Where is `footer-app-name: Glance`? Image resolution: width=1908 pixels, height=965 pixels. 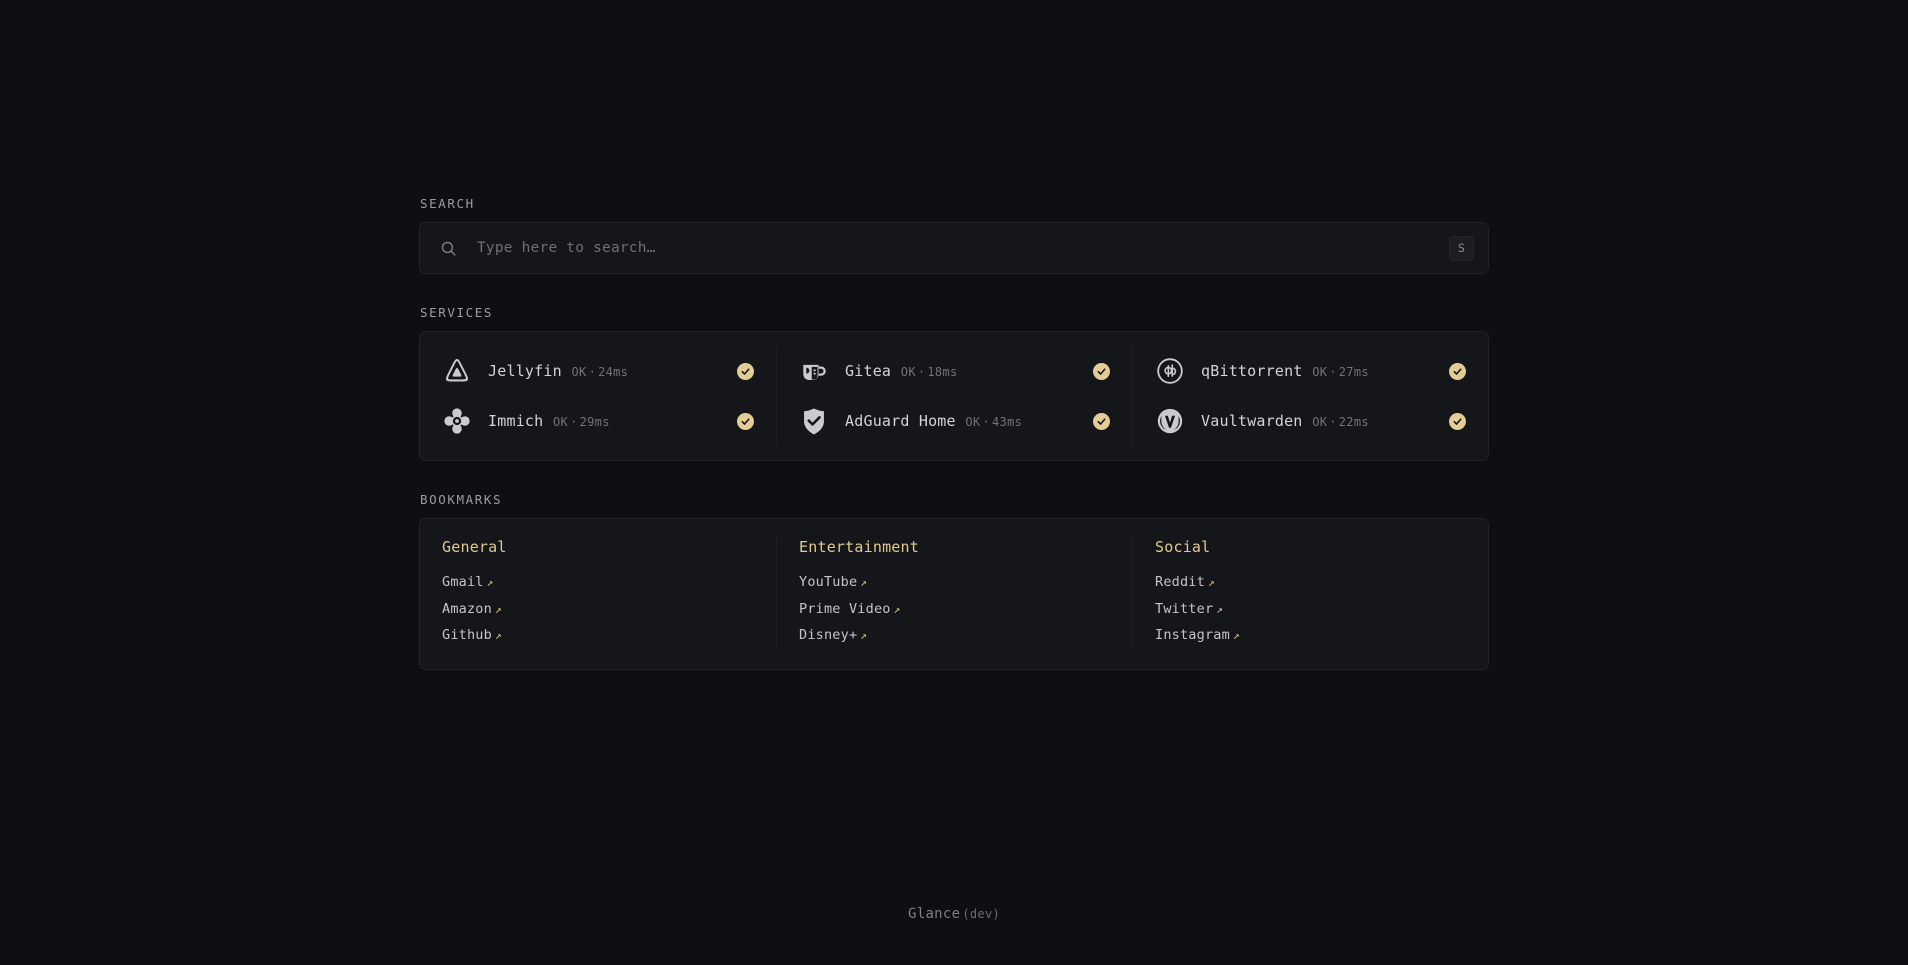
footer-app-name: Glance is located at coordinates (934, 914).